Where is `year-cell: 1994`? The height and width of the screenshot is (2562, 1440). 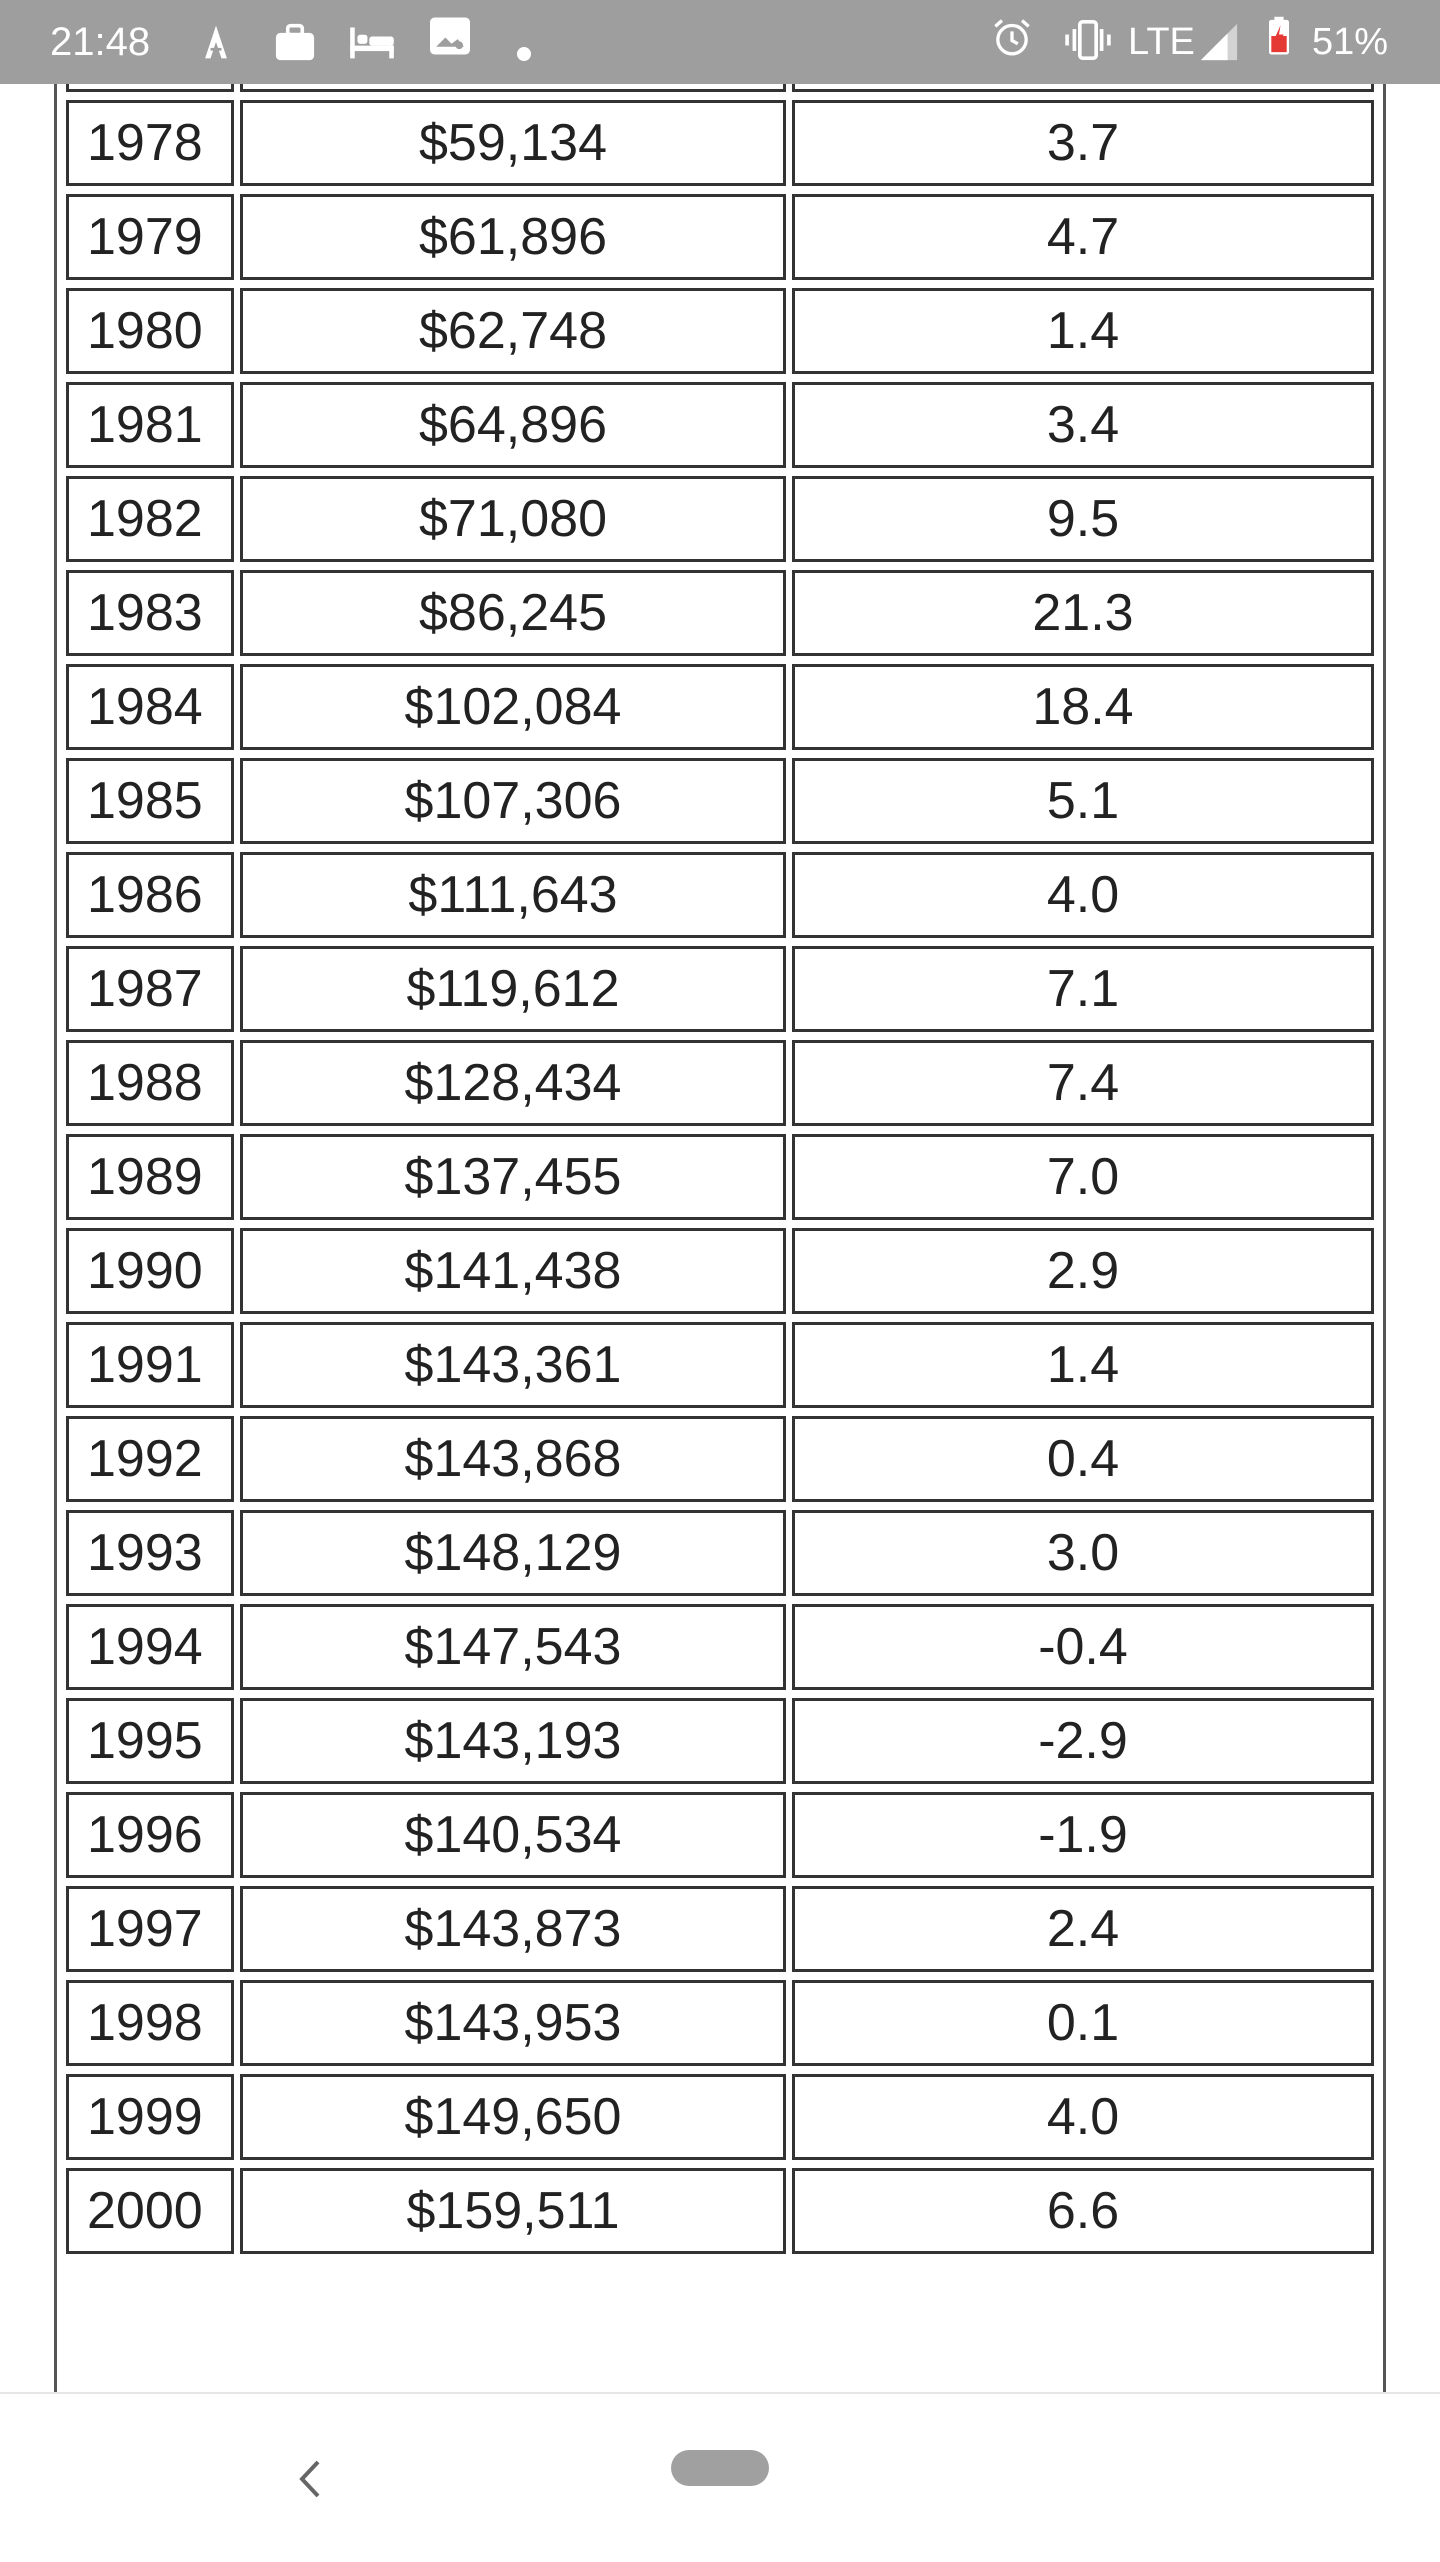 year-cell: 1994 is located at coordinates (150, 1647).